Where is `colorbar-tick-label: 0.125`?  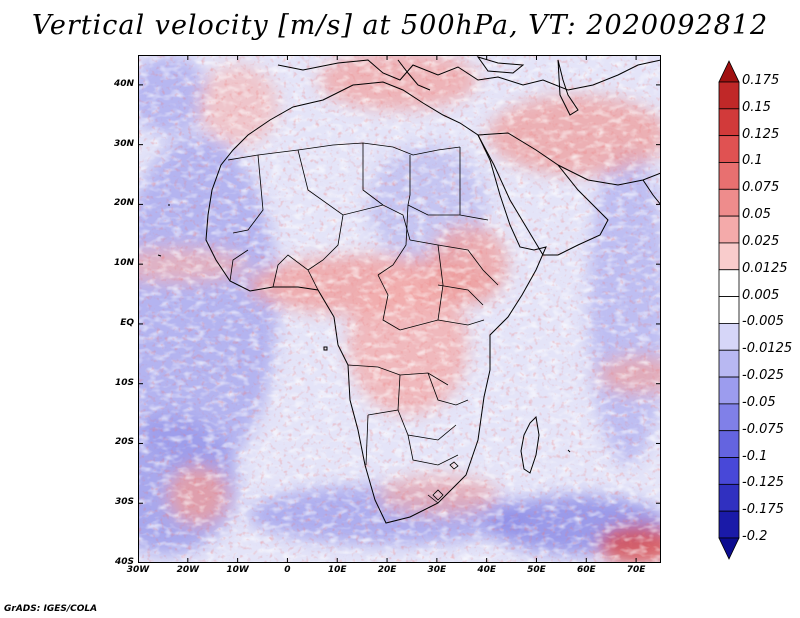 colorbar-tick-label: 0.125 is located at coordinates (761, 134).